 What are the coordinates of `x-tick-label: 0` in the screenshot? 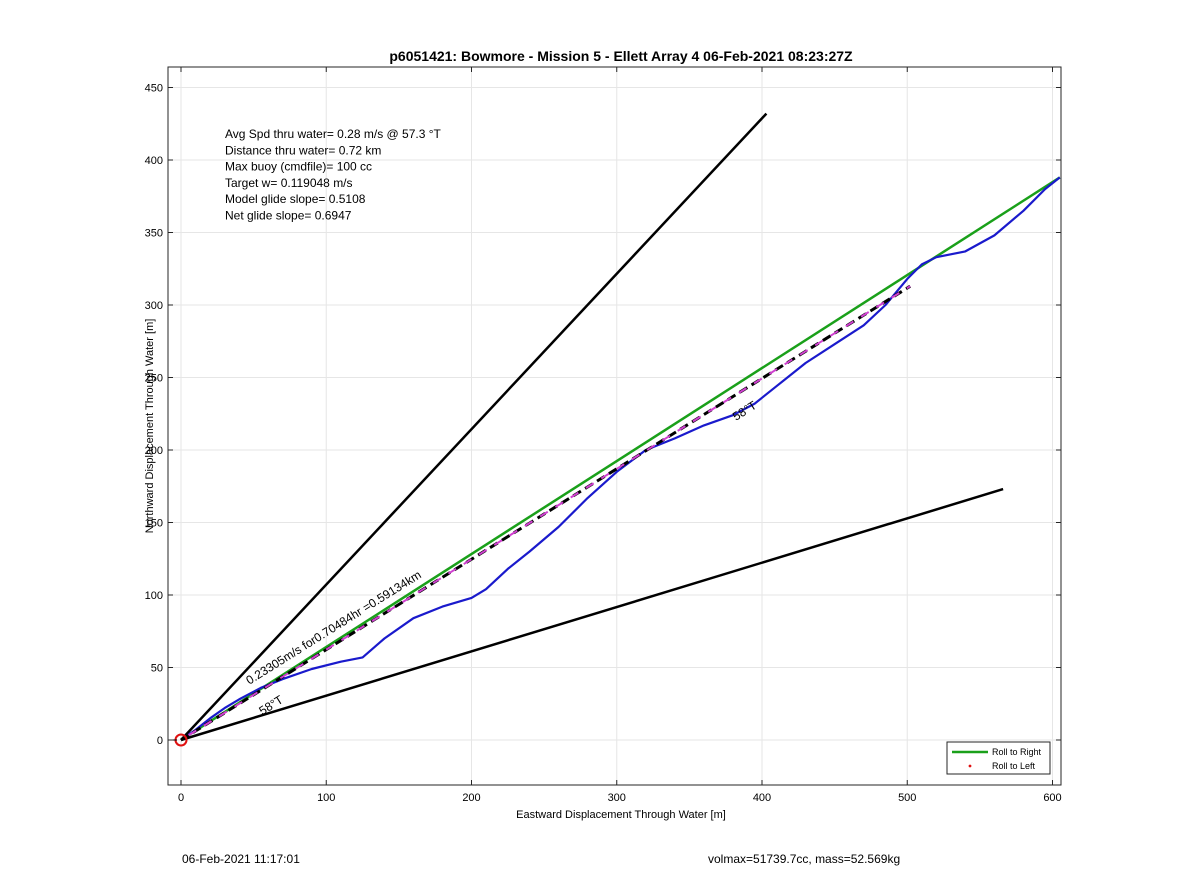 It's located at (181, 798).